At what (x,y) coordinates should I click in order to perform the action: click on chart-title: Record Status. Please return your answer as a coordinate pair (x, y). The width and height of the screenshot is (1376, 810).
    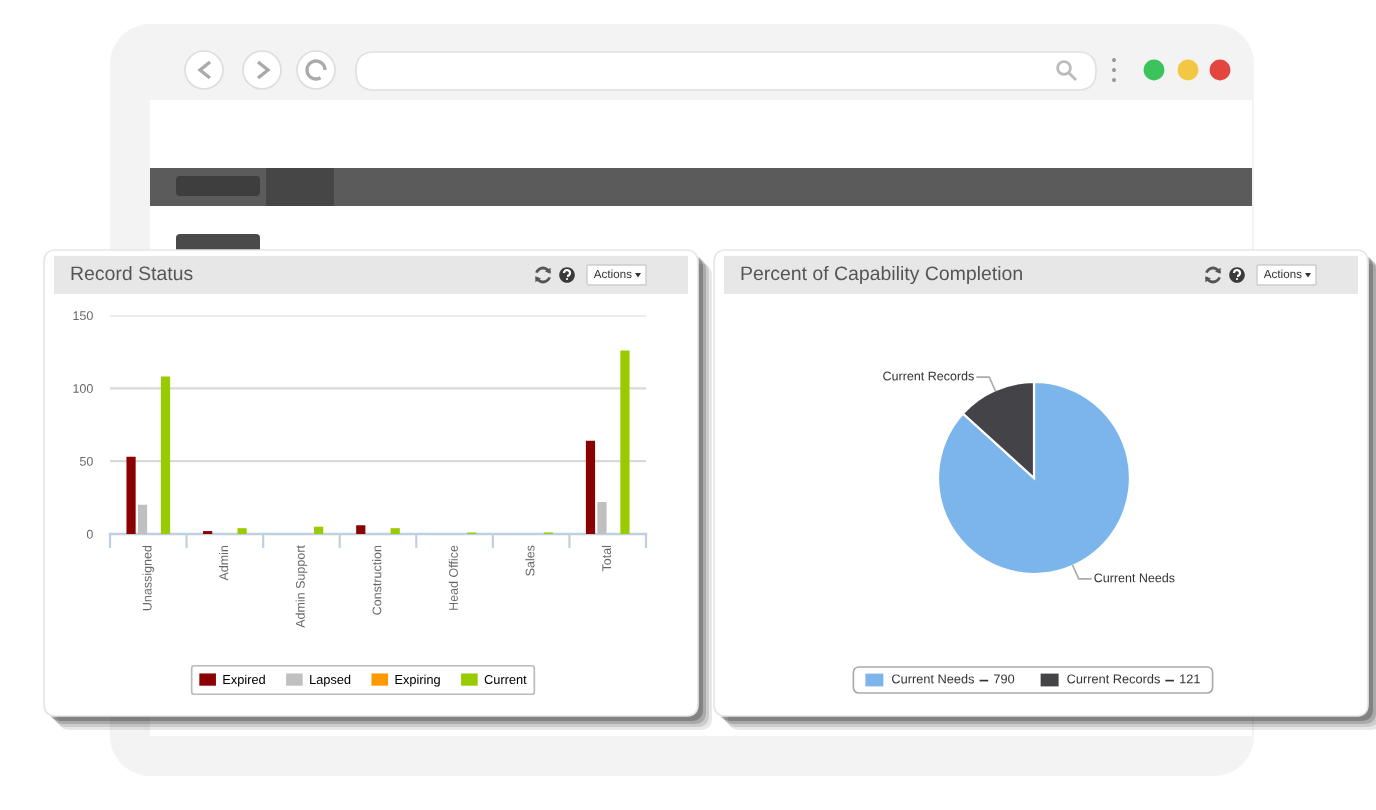
    Looking at the image, I should click on (132, 273).